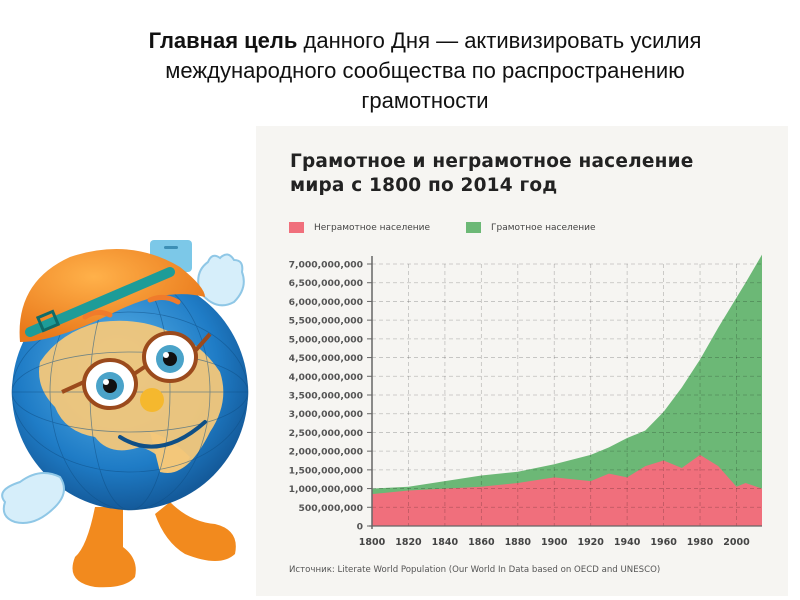  I want to click on y-tick-label: 3,500,000,000, so click(326, 396).